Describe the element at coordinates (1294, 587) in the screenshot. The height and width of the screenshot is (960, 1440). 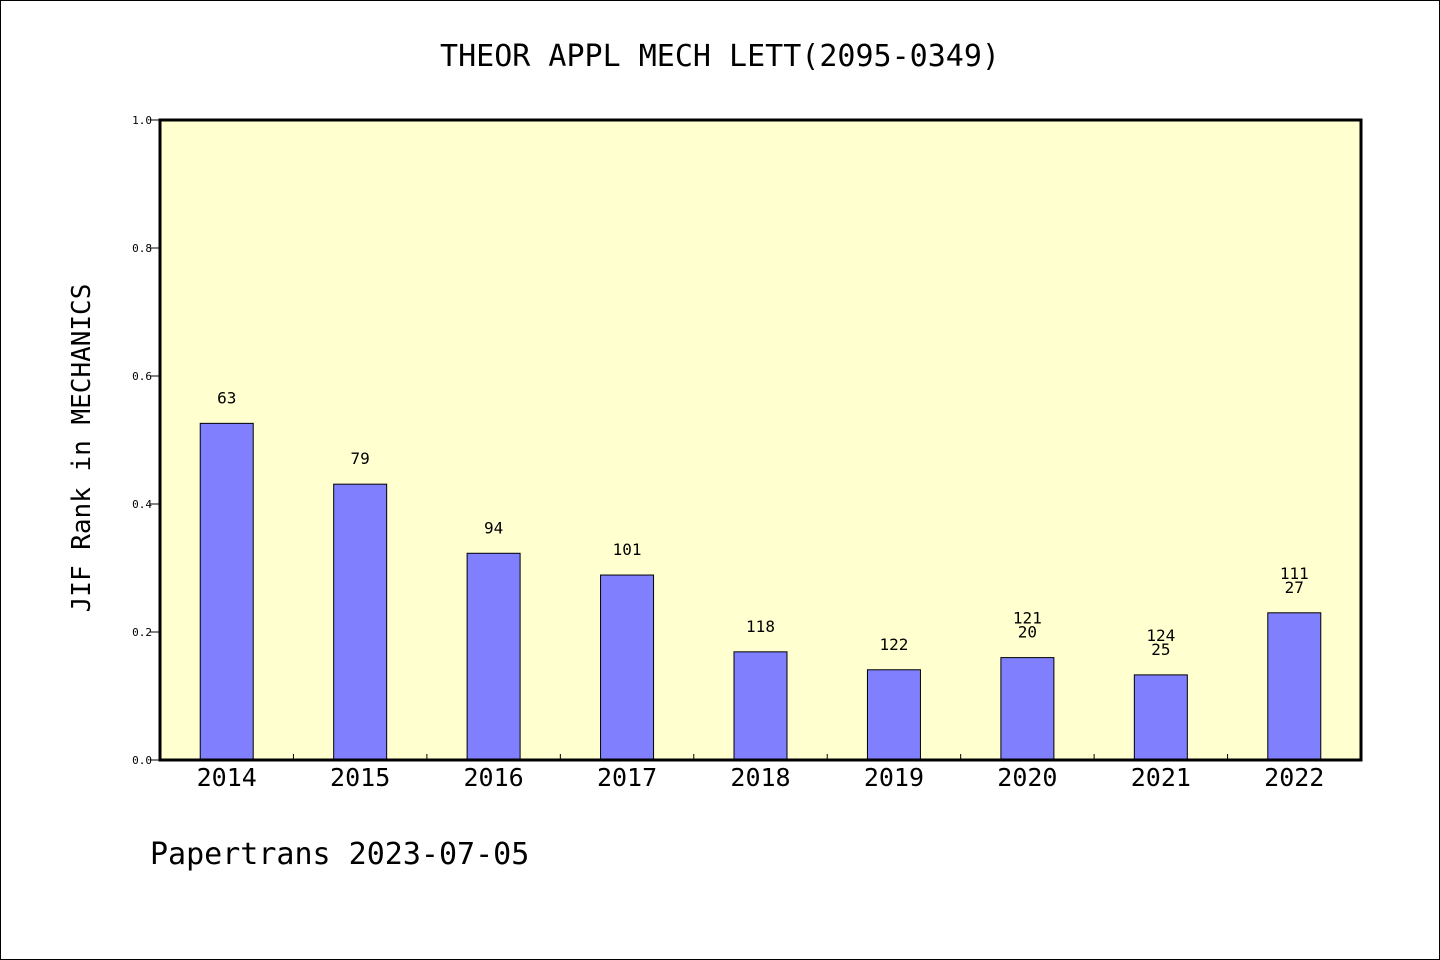
I see `data-label: 27` at that location.